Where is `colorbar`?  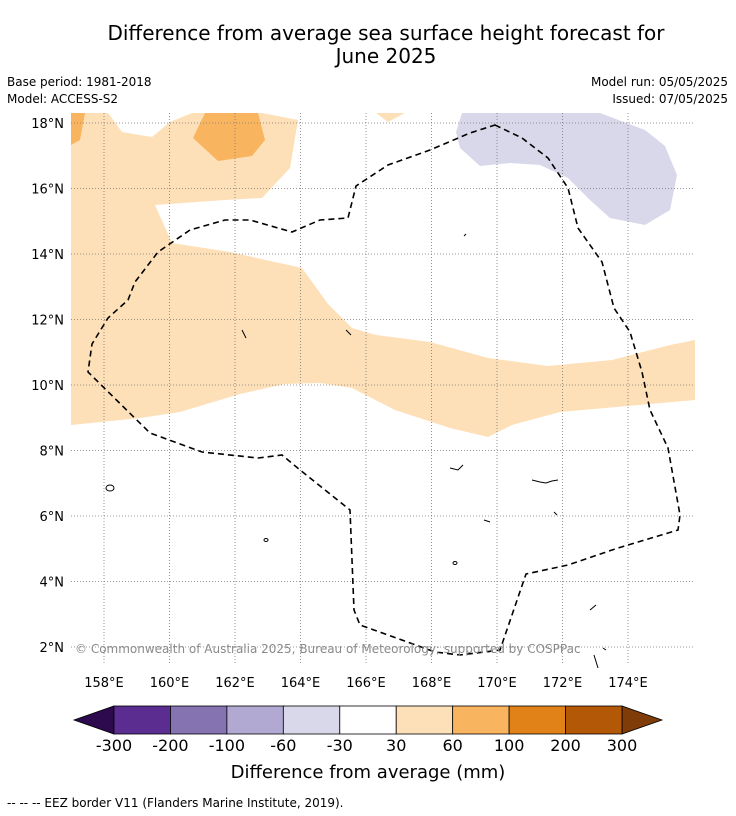
colorbar is located at coordinates (368, 720).